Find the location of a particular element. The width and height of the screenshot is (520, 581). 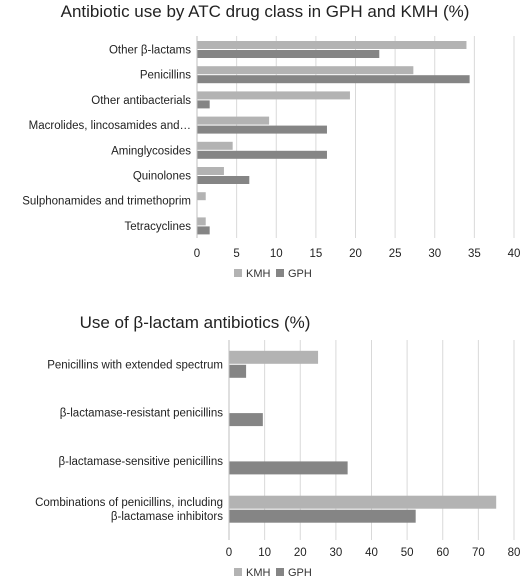

chart2-x-tick-label: 50 is located at coordinates (407, 553).